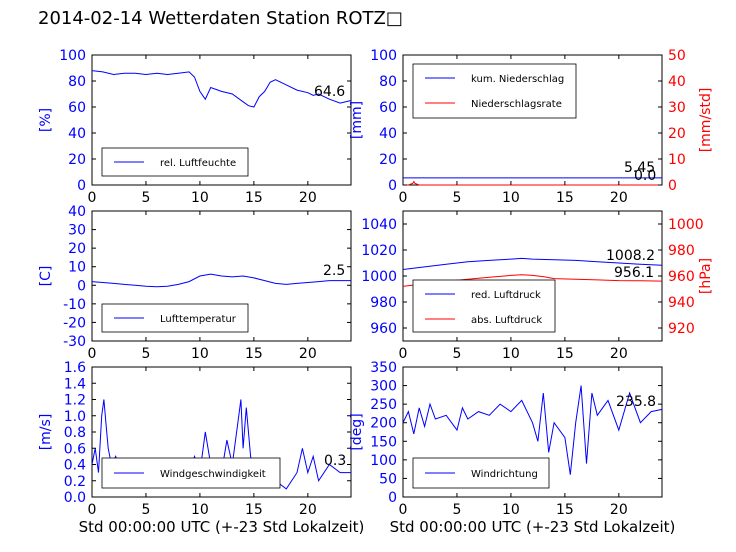 The width and height of the screenshot is (736, 552). What do you see at coordinates (75, 482) in the screenshot?
I see `windspeed-ytick-label: 0.2` at bounding box center [75, 482].